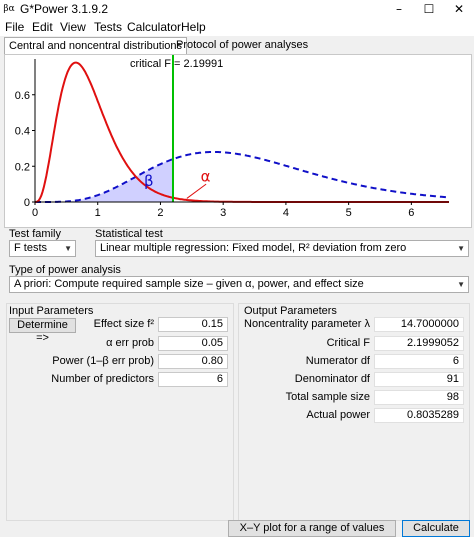  Describe the element at coordinates (312, 528) in the screenshot. I see `xy-plot-button: X–Y plot for a range of values` at that location.